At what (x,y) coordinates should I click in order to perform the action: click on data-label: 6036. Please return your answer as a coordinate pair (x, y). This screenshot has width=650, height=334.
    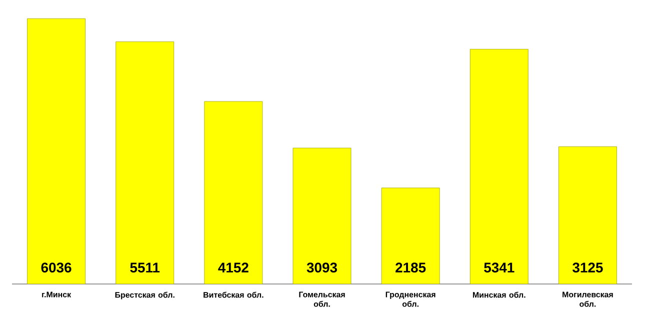
    Looking at the image, I should click on (56, 267).